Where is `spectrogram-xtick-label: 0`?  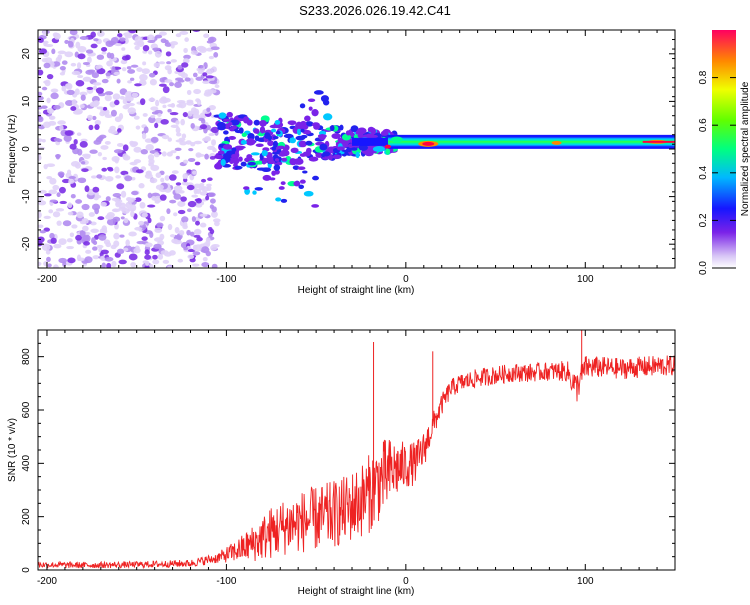
spectrogram-xtick-label: 0 is located at coordinates (406, 279).